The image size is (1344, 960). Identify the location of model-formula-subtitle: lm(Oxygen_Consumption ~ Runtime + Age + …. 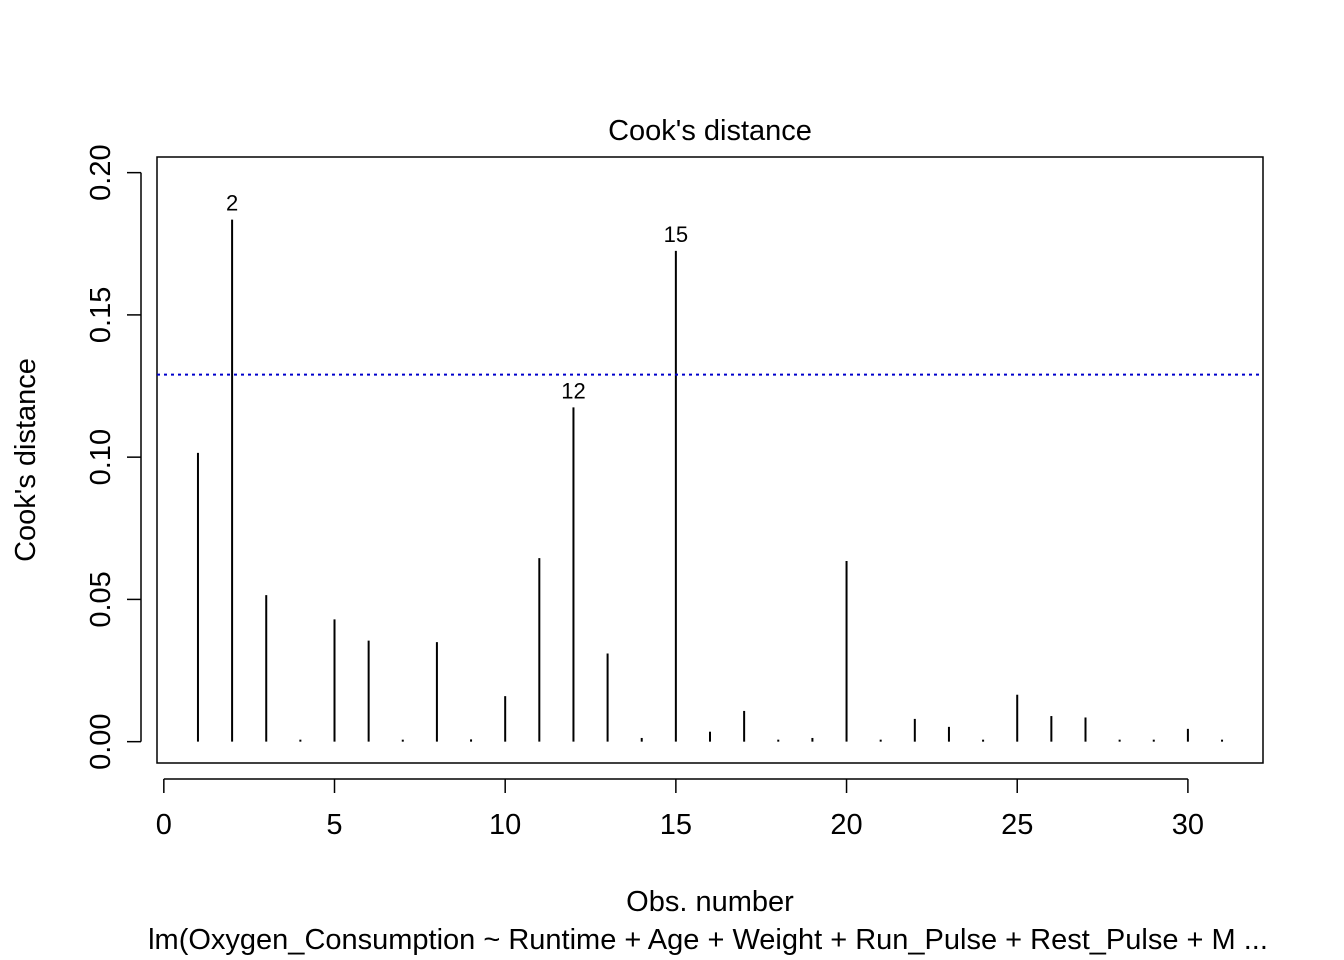
(708, 940).